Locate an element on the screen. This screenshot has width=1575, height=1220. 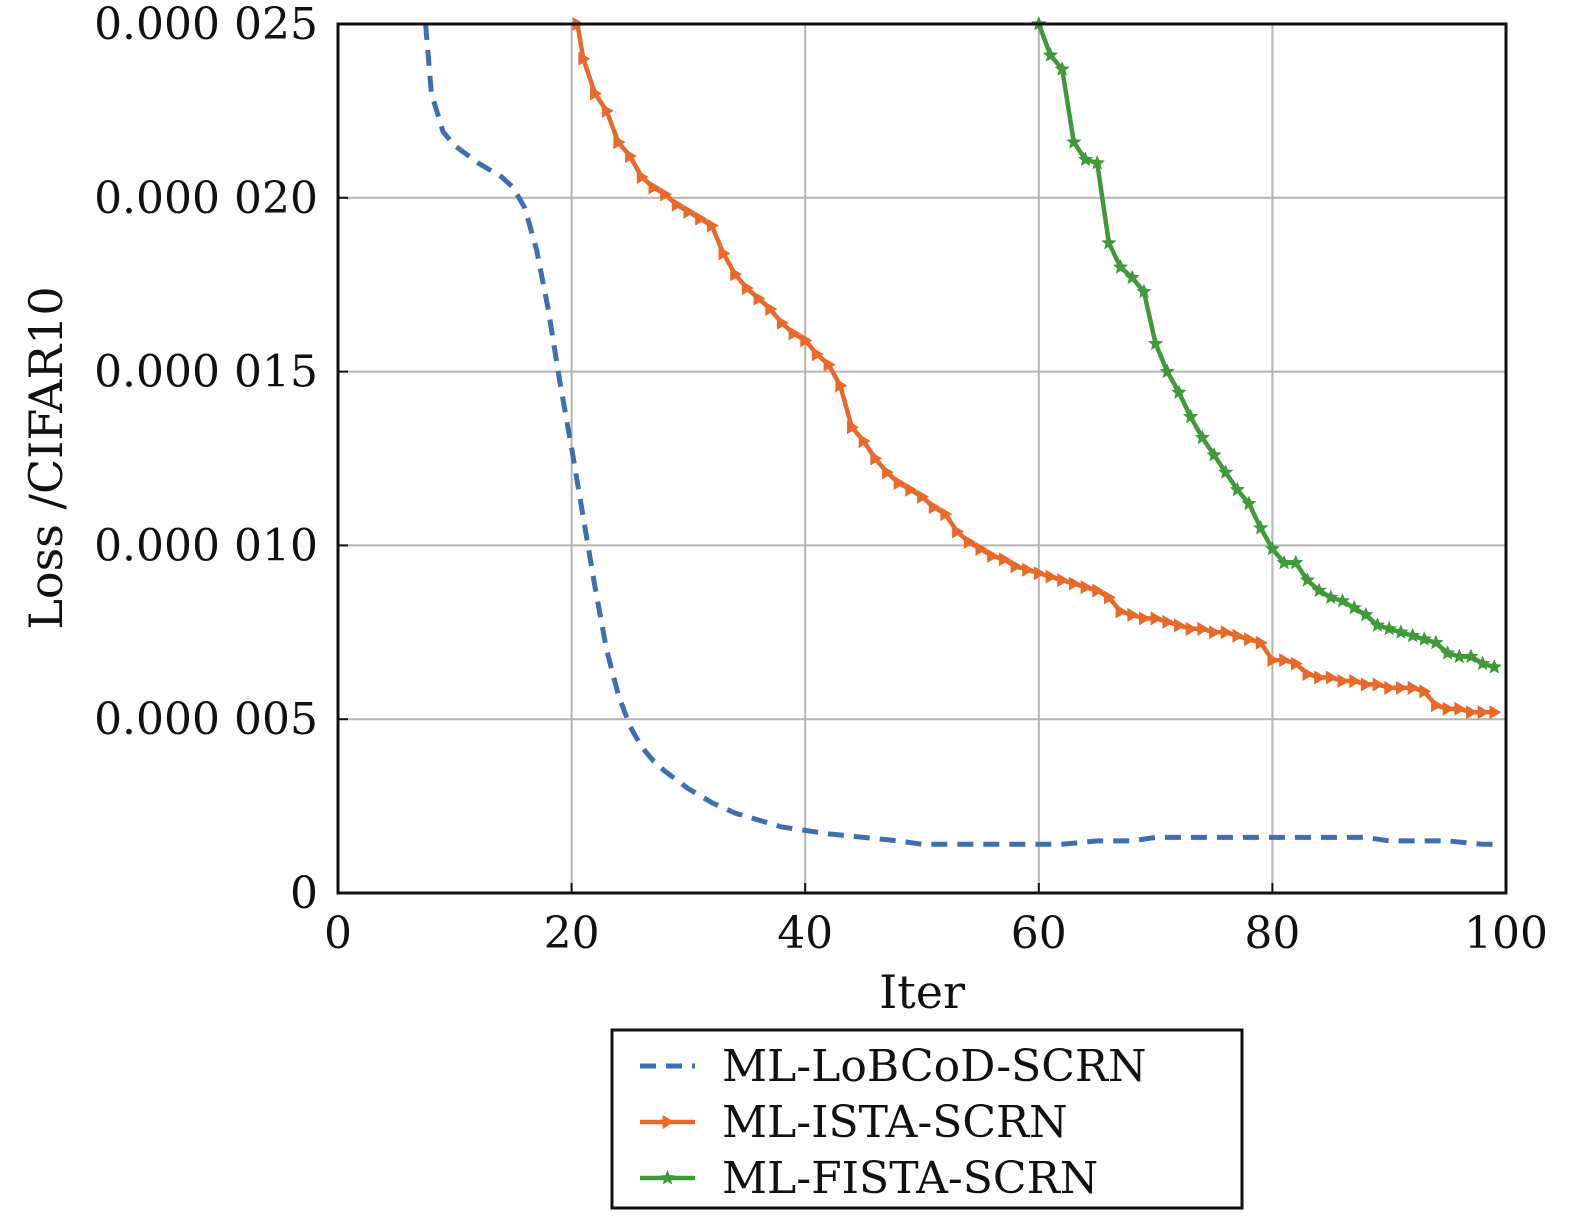
y-tick-label: 0 is located at coordinates (304, 893).